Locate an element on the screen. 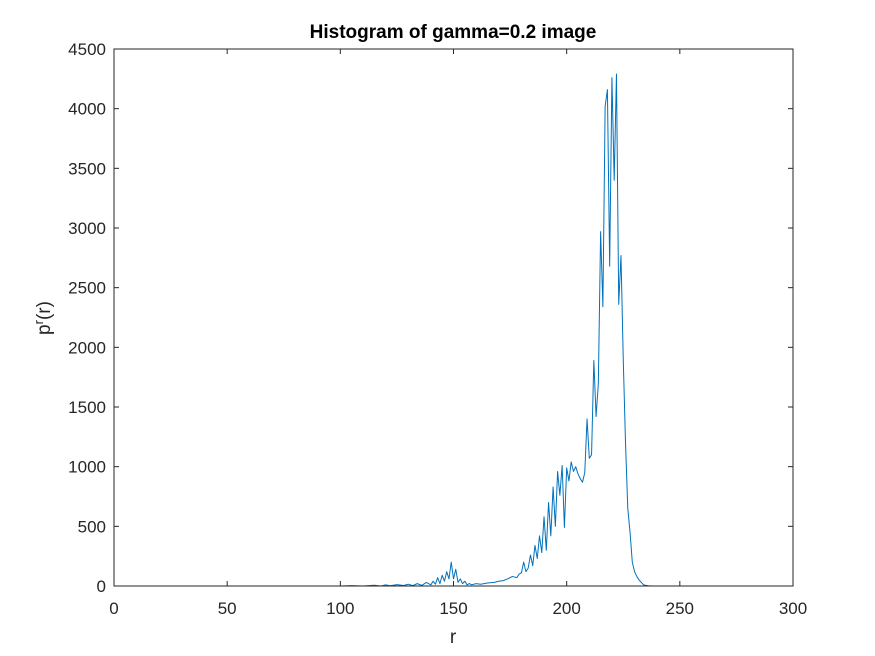  y-axis-label-tail: (r) is located at coordinates (44, 310).